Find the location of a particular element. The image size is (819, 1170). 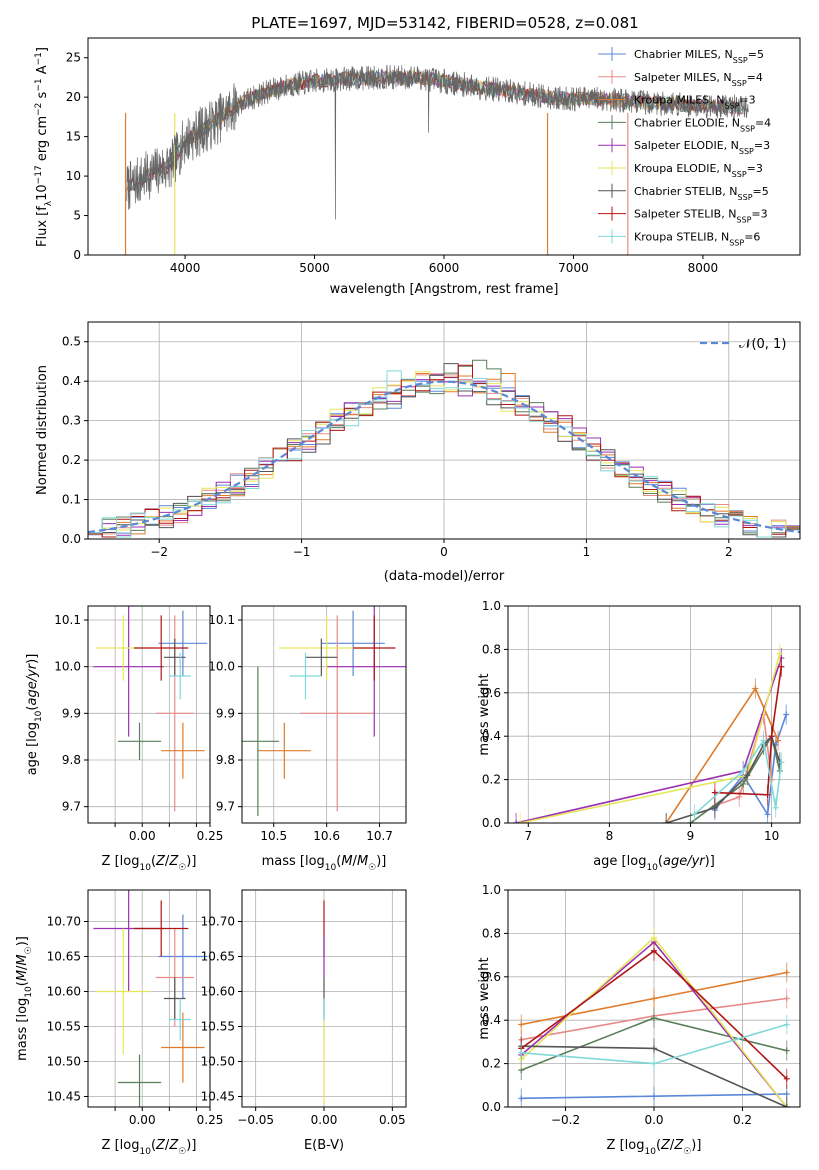

y-tick-label: 0.8 is located at coordinates (491, 933).